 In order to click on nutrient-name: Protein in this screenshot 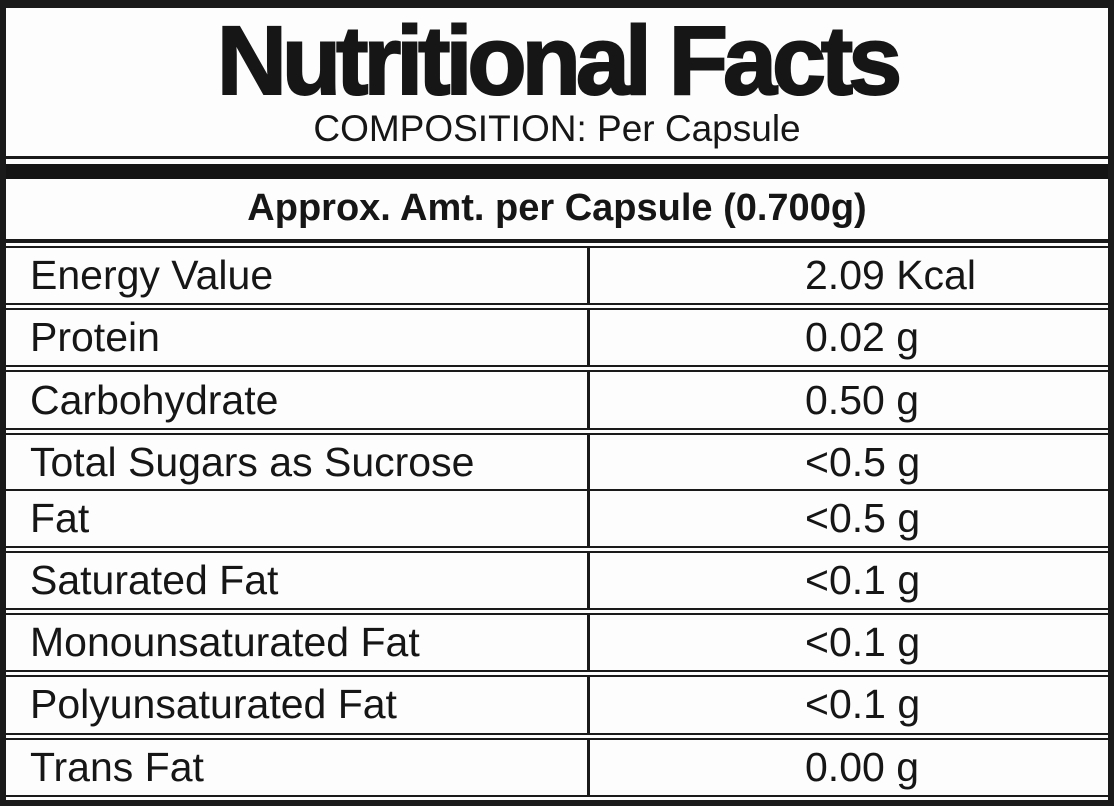, I will do `click(95, 337)`.